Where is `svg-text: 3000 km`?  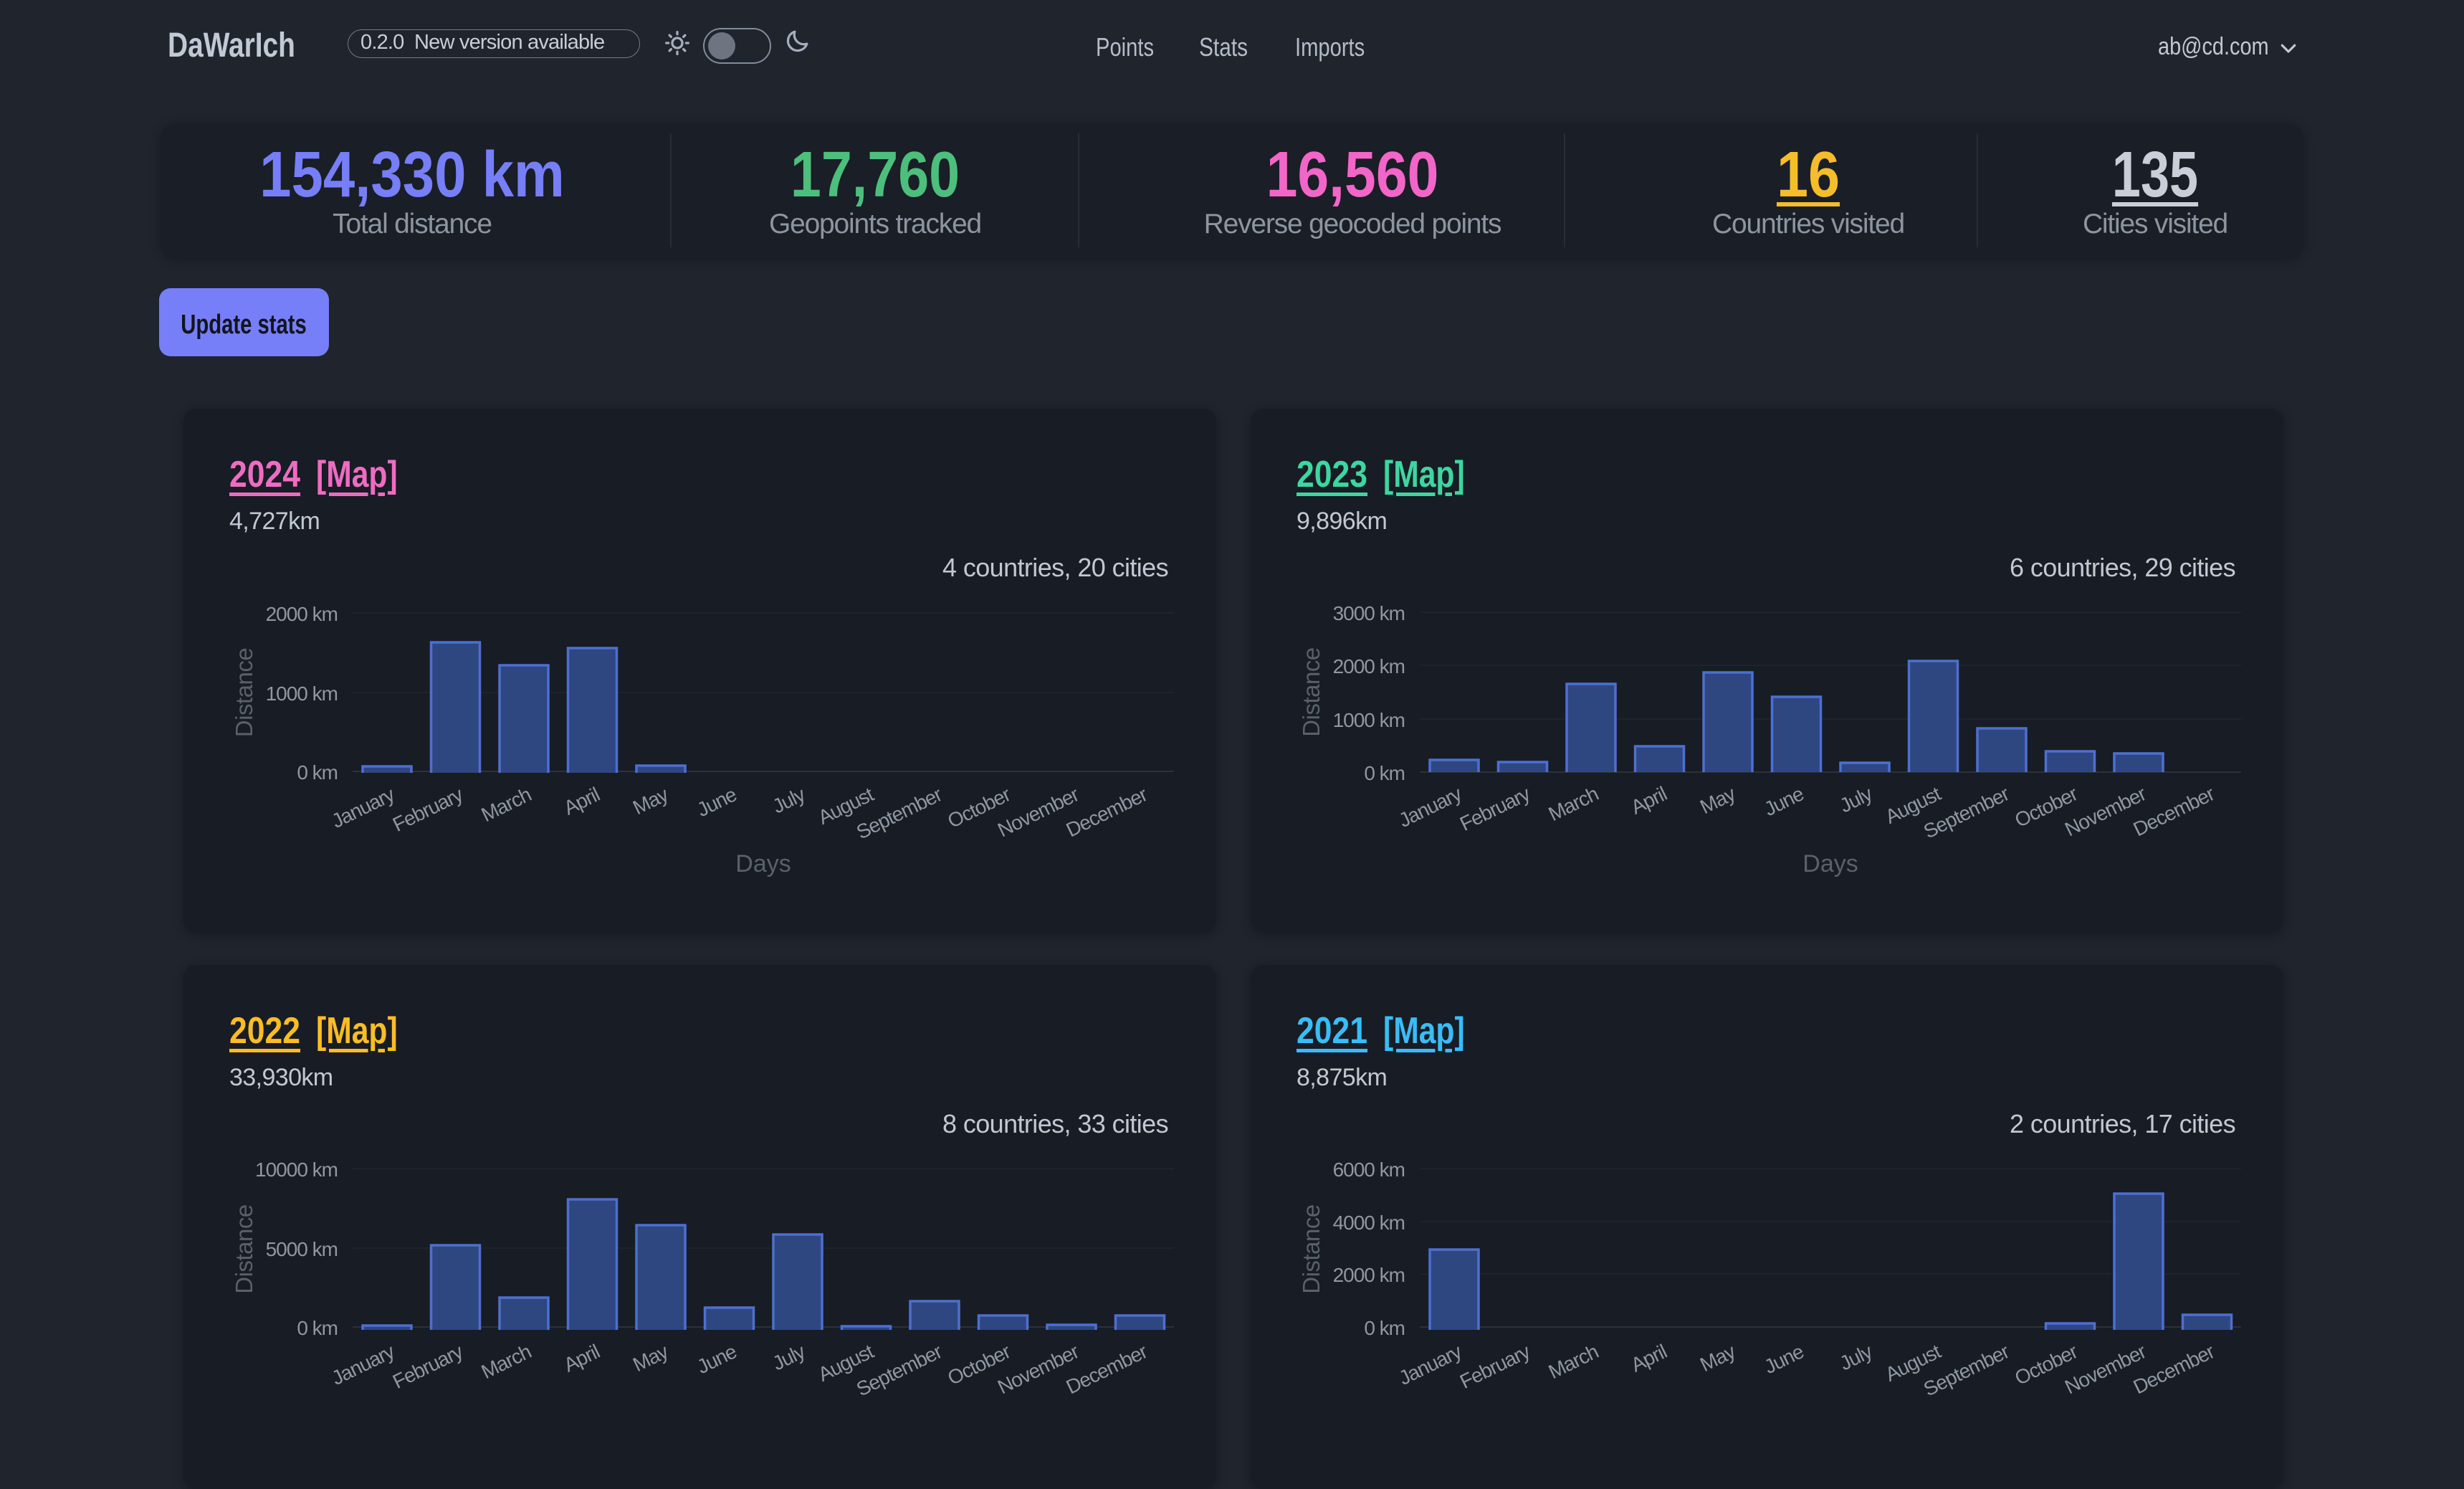
svg-text: 3000 km is located at coordinates (1369, 613).